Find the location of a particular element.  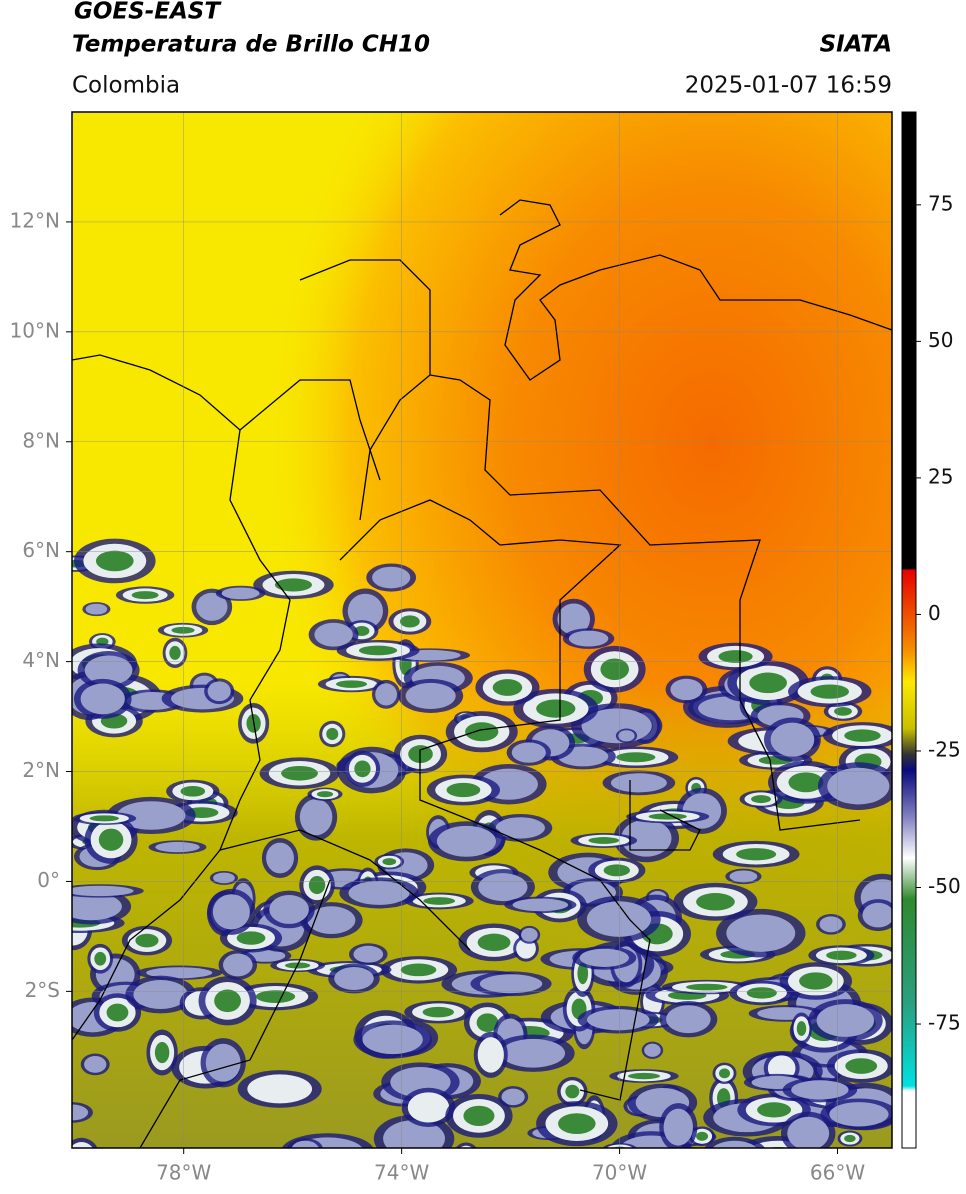

source-title: GOES-EAST is located at coordinates (148, 12).